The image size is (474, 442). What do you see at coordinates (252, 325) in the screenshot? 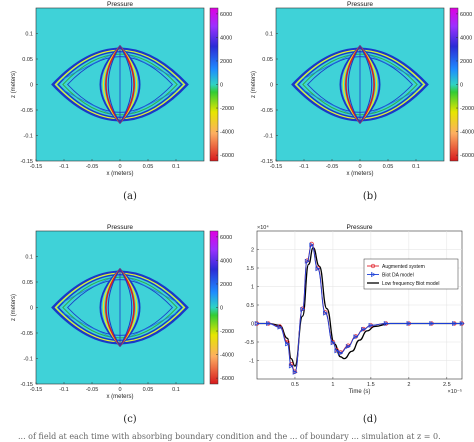
I see `y-tick-label-4: 0` at bounding box center [252, 325].